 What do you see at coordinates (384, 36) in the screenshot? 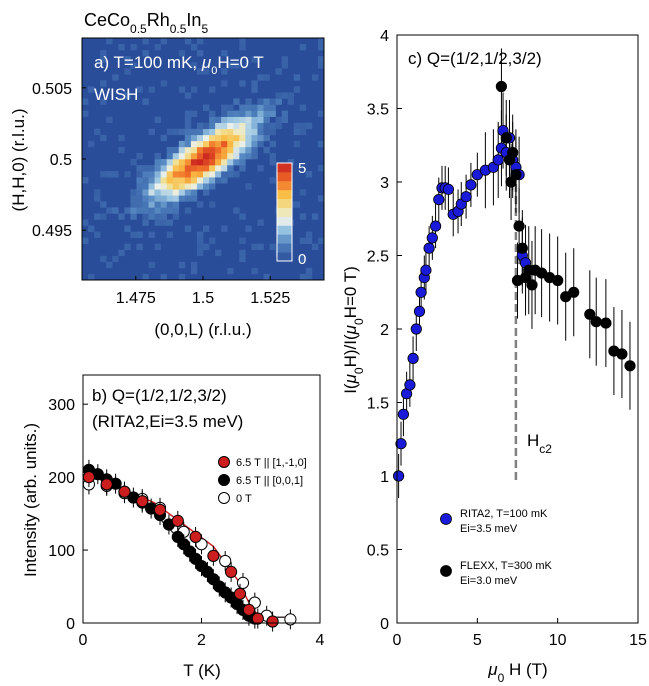
I see `panel-c-ytick-label: 4` at bounding box center [384, 36].